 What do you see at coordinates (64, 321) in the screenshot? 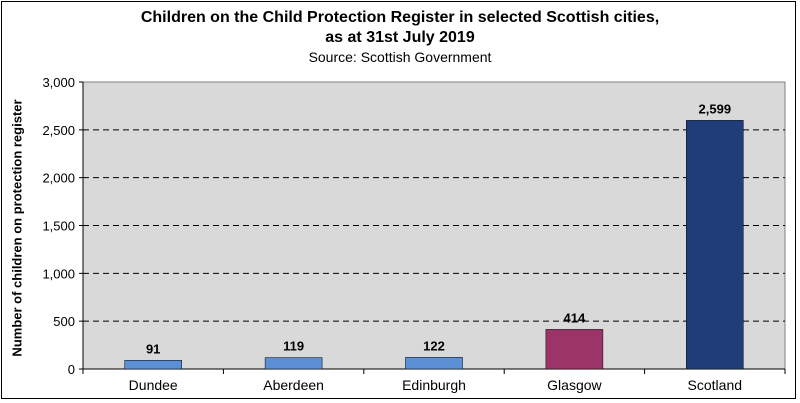
I see `y-tick-label: 500` at bounding box center [64, 321].